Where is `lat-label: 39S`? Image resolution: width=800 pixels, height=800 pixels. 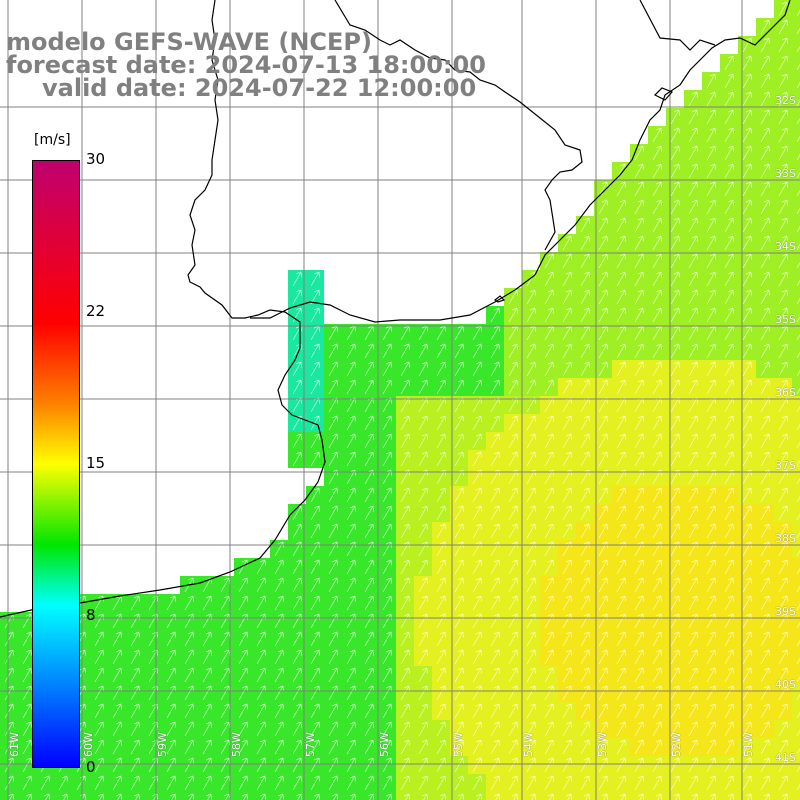 lat-label: 39S is located at coordinates (785, 611).